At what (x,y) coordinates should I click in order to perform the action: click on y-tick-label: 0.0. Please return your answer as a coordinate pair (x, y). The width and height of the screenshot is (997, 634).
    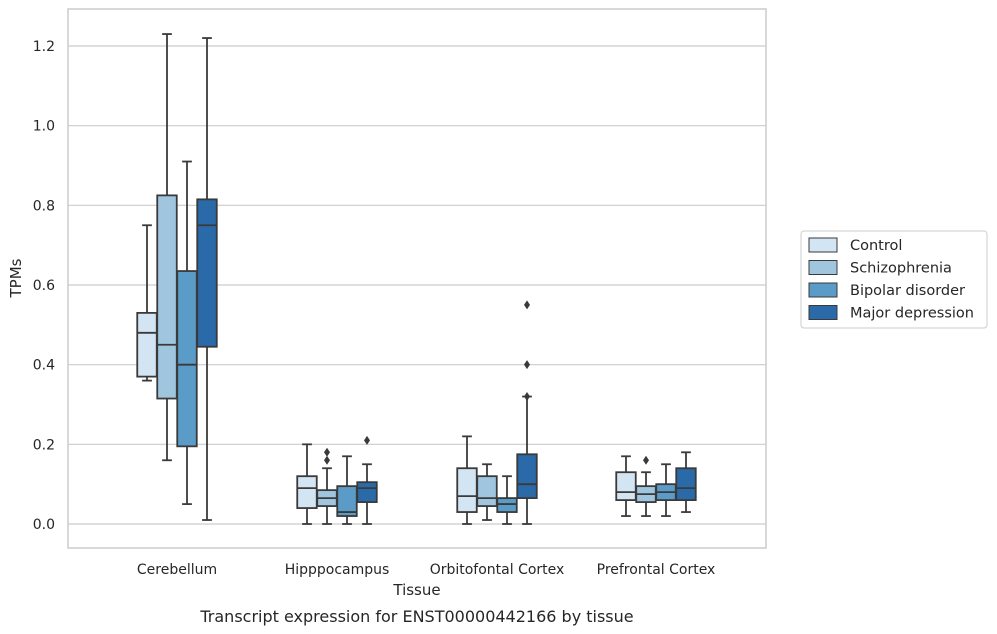
    Looking at the image, I should click on (44, 525).